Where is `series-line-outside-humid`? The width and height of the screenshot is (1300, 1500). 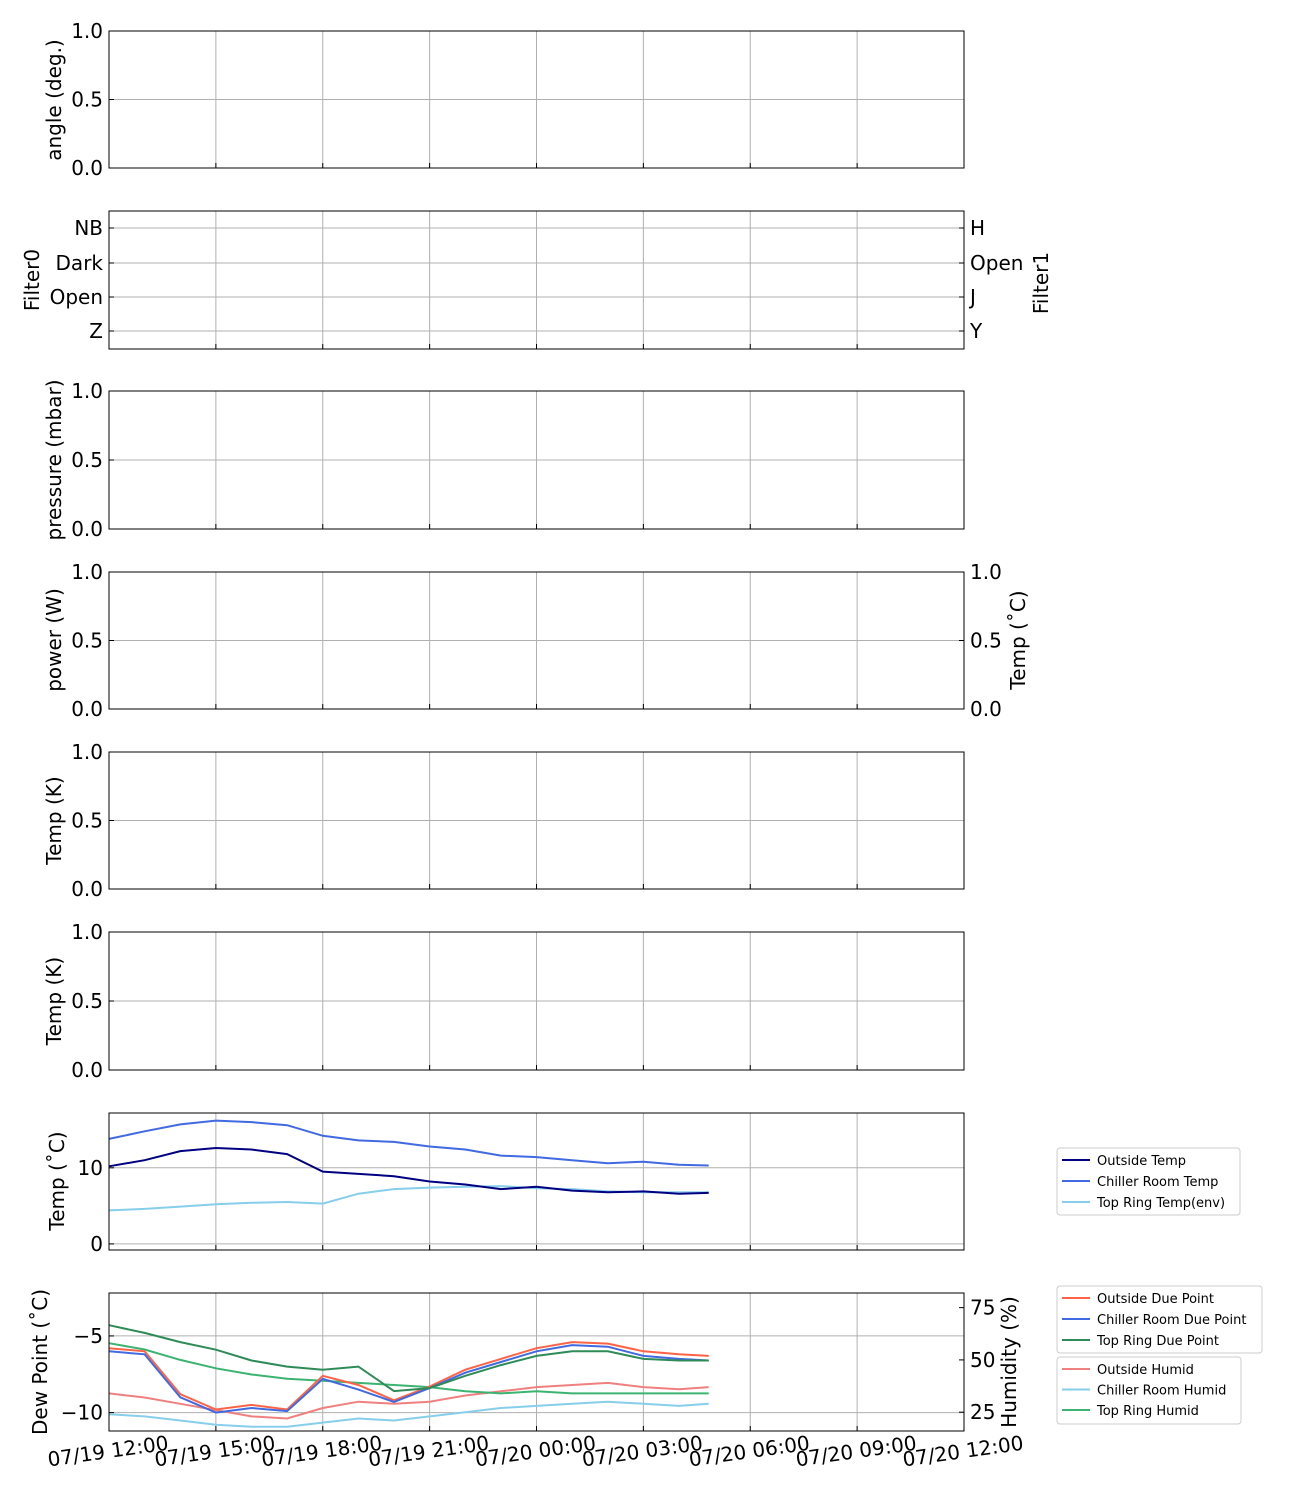
series-line-outside-humid is located at coordinates (408, 1400).